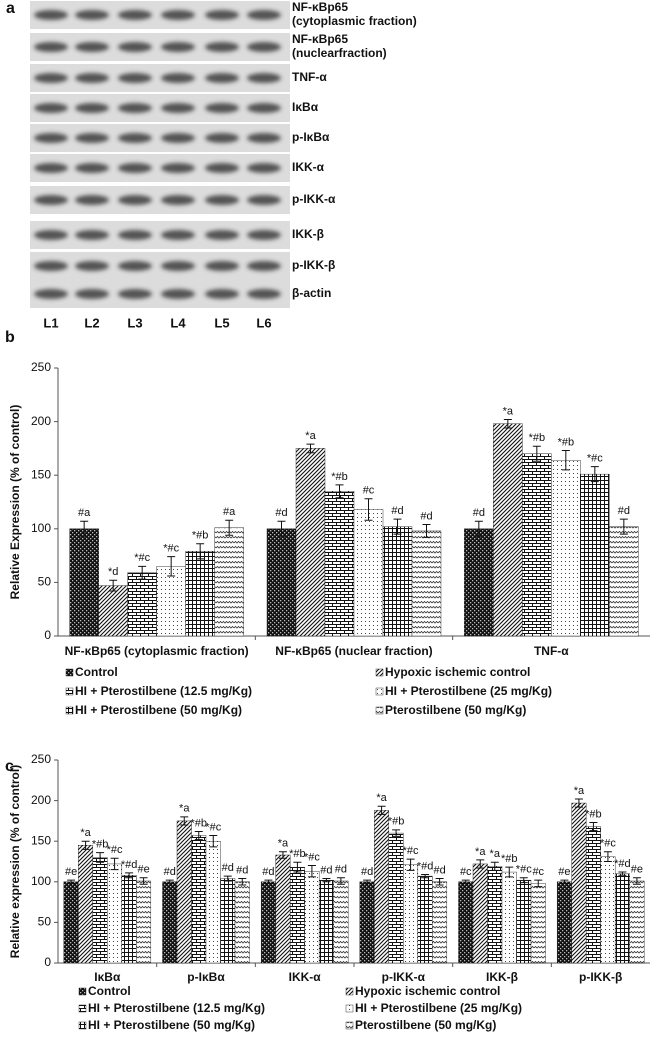  Describe the element at coordinates (404, 977) in the screenshot. I see `x-tick-label: p-IKK-α` at that location.